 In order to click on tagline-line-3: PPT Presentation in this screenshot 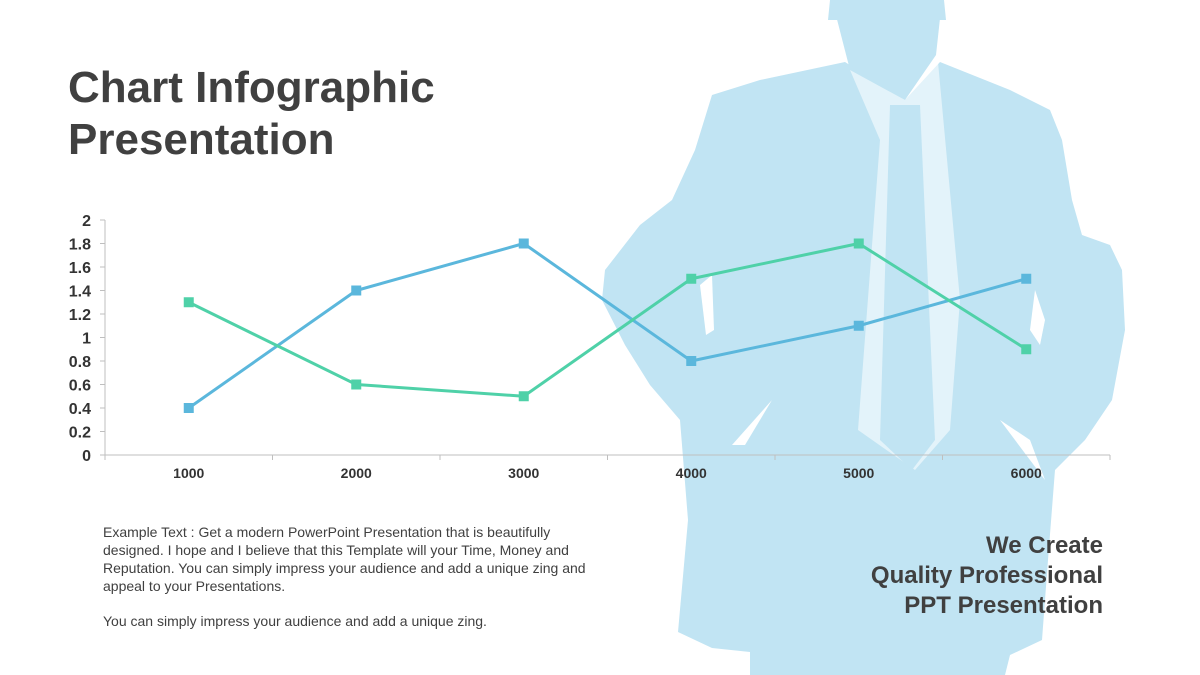, I will do `click(1003, 605)`.